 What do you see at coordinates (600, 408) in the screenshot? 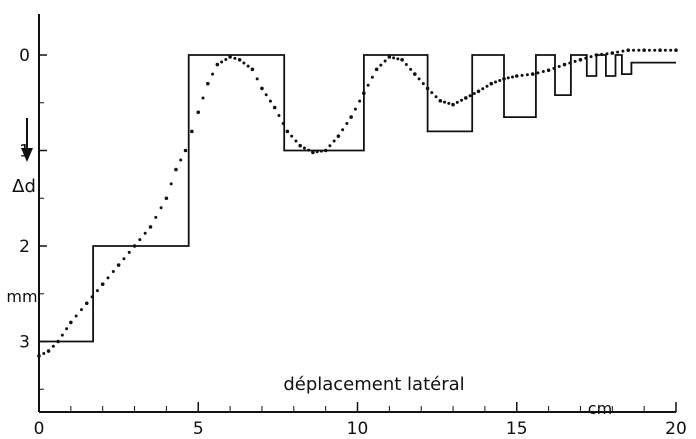
I see `x-unit-label: cm` at bounding box center [600, 408].